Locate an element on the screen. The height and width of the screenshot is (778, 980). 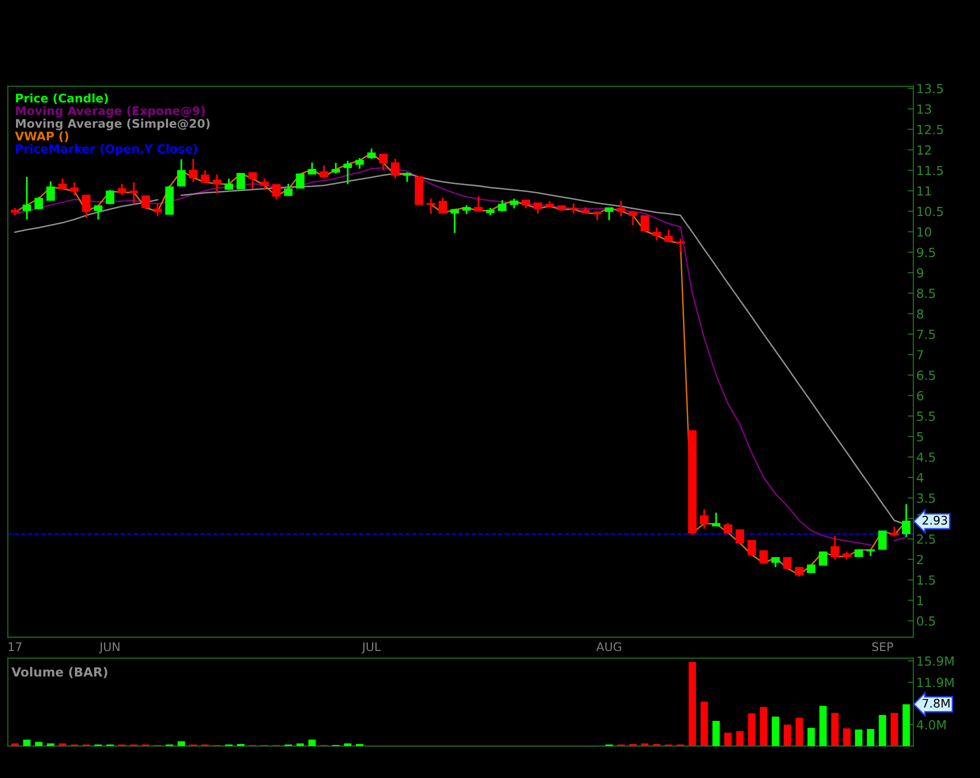
y-tick-label: 11.5 is located at coordinates (930, 171).